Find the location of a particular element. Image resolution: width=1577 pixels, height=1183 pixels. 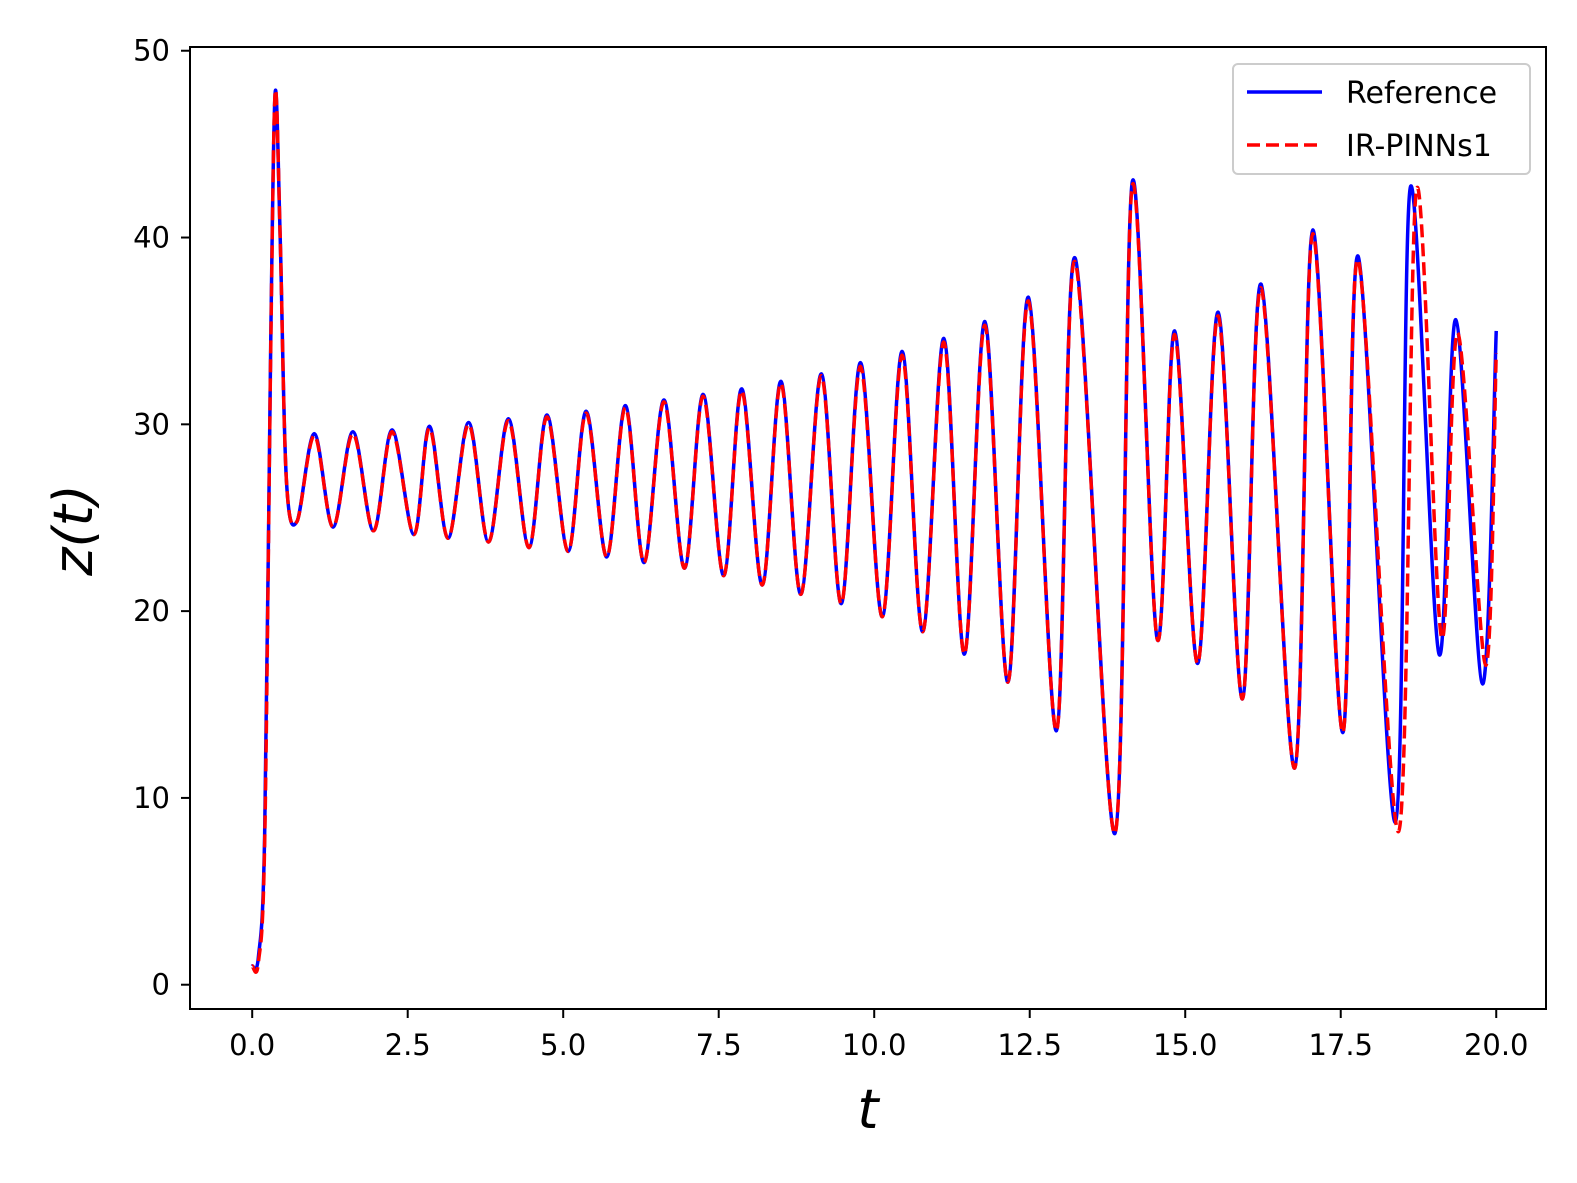

x-tick-label: 12.5 is located at coordinates (1029, 1045).